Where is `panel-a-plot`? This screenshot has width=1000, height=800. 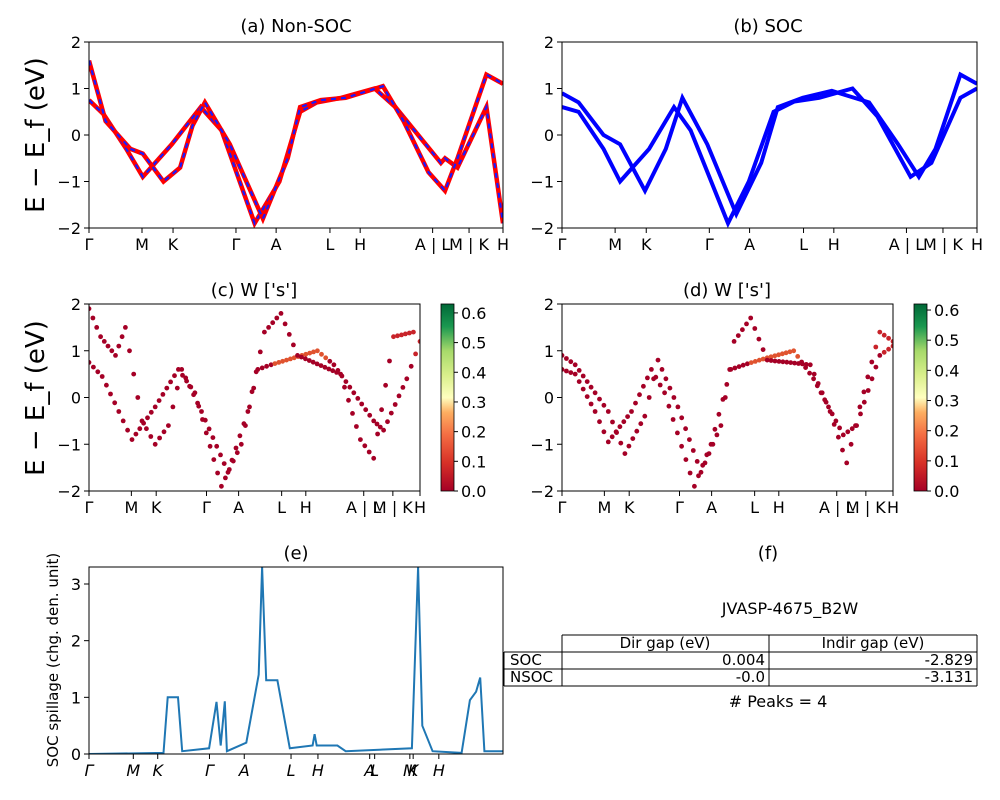
panel-a-plot is located at coordinates (296, 144).